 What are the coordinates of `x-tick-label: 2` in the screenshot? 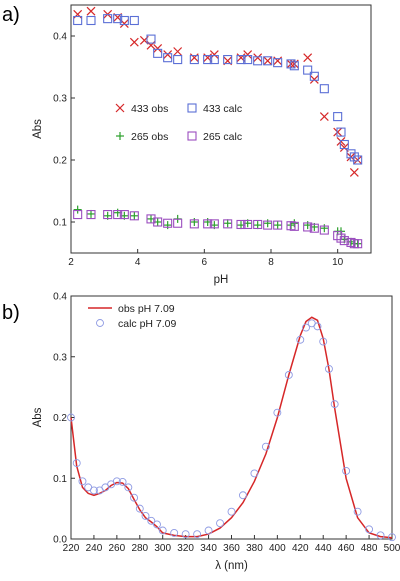 It's located at (71, 262).